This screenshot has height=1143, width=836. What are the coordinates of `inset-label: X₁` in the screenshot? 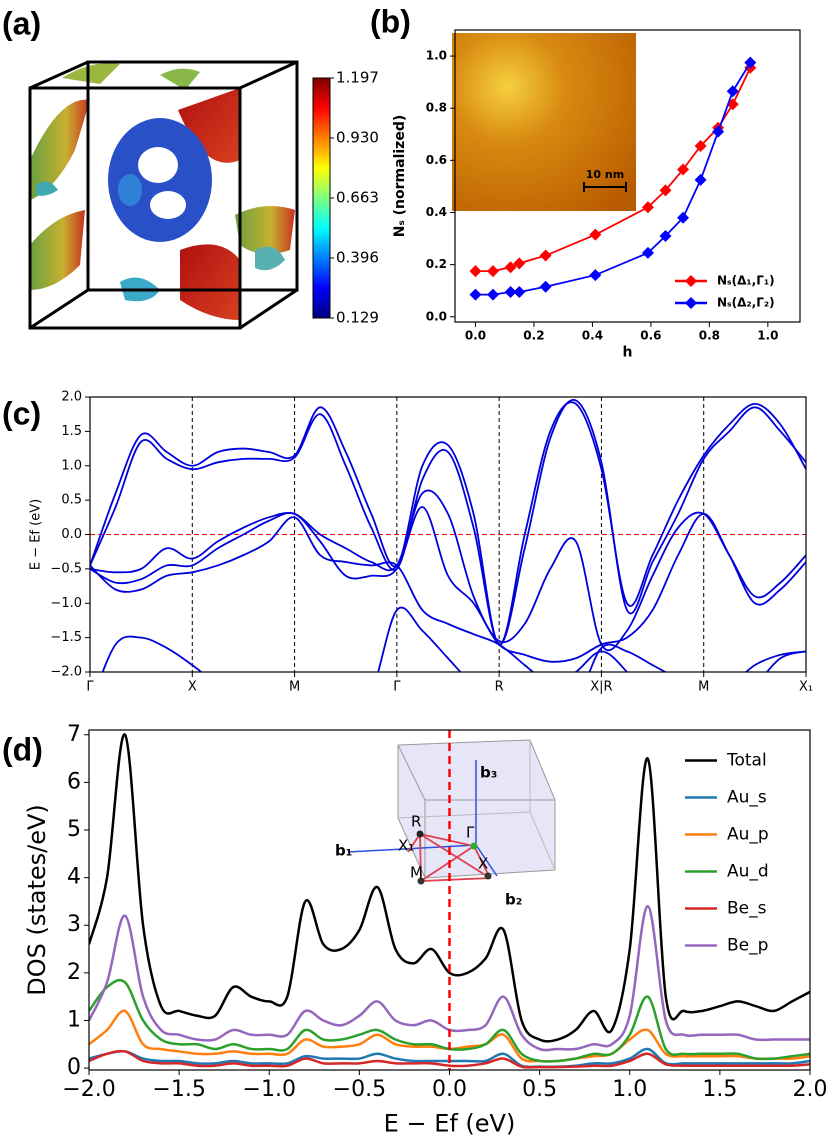 It's located at (406, 846).